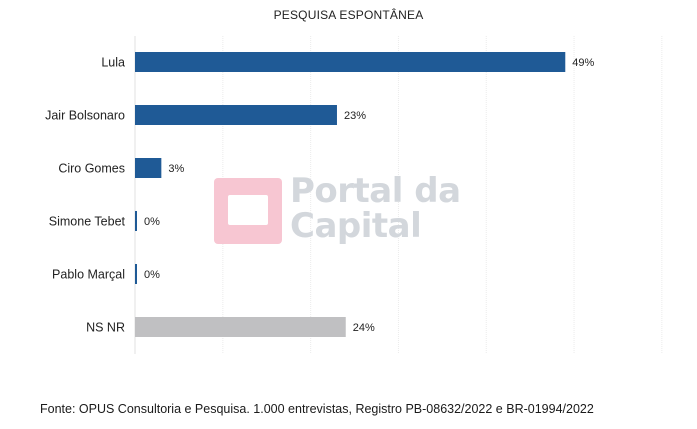  What do you see at coordinates (87, 222) in the screenshot?
I see `category-label: Simone Tebet` at bounding box center [87, 222].